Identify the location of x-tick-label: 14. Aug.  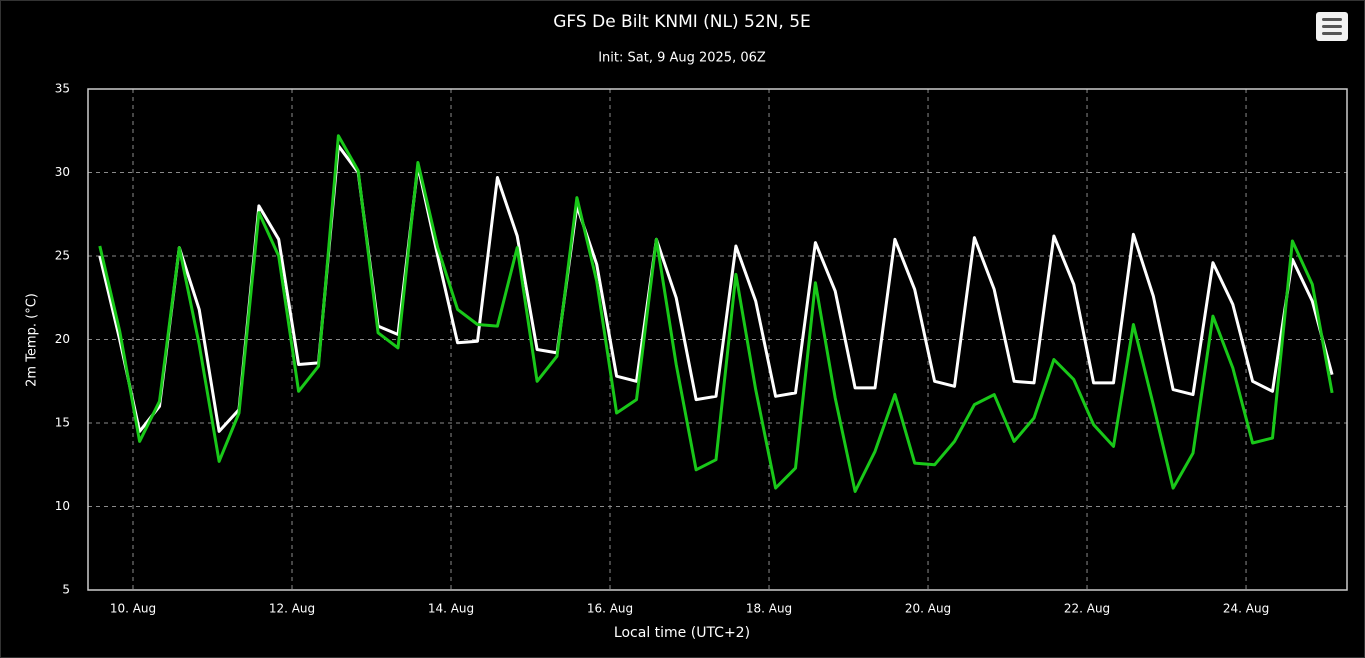
(451, 609).